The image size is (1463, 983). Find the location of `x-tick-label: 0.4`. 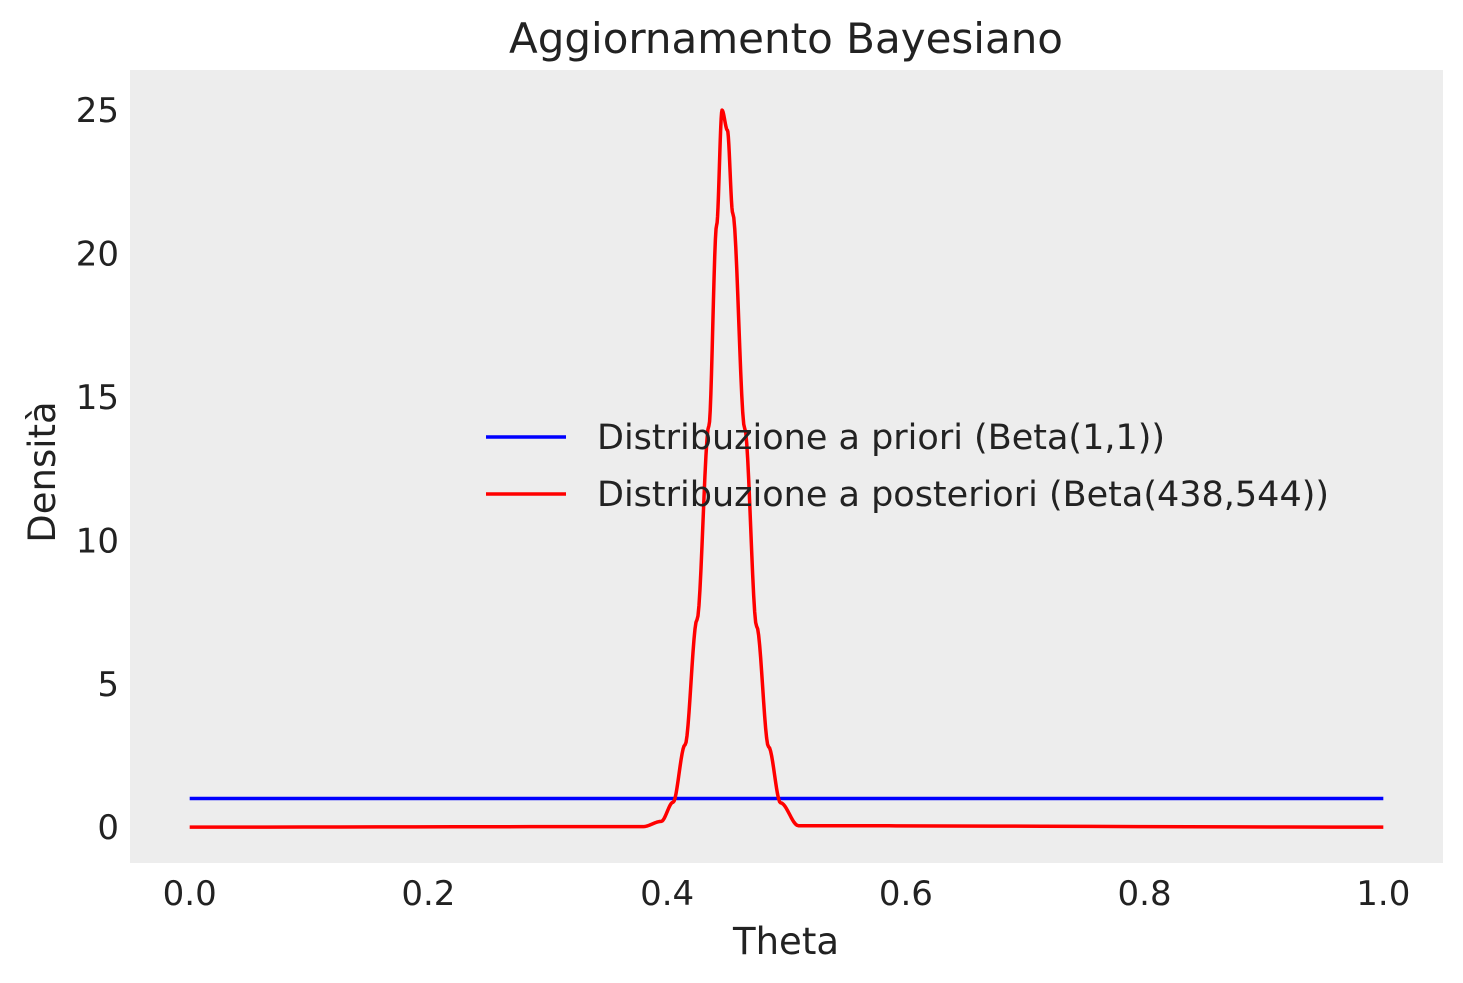

x-tick-label: 0.4 is located at coordinates (667, 894).